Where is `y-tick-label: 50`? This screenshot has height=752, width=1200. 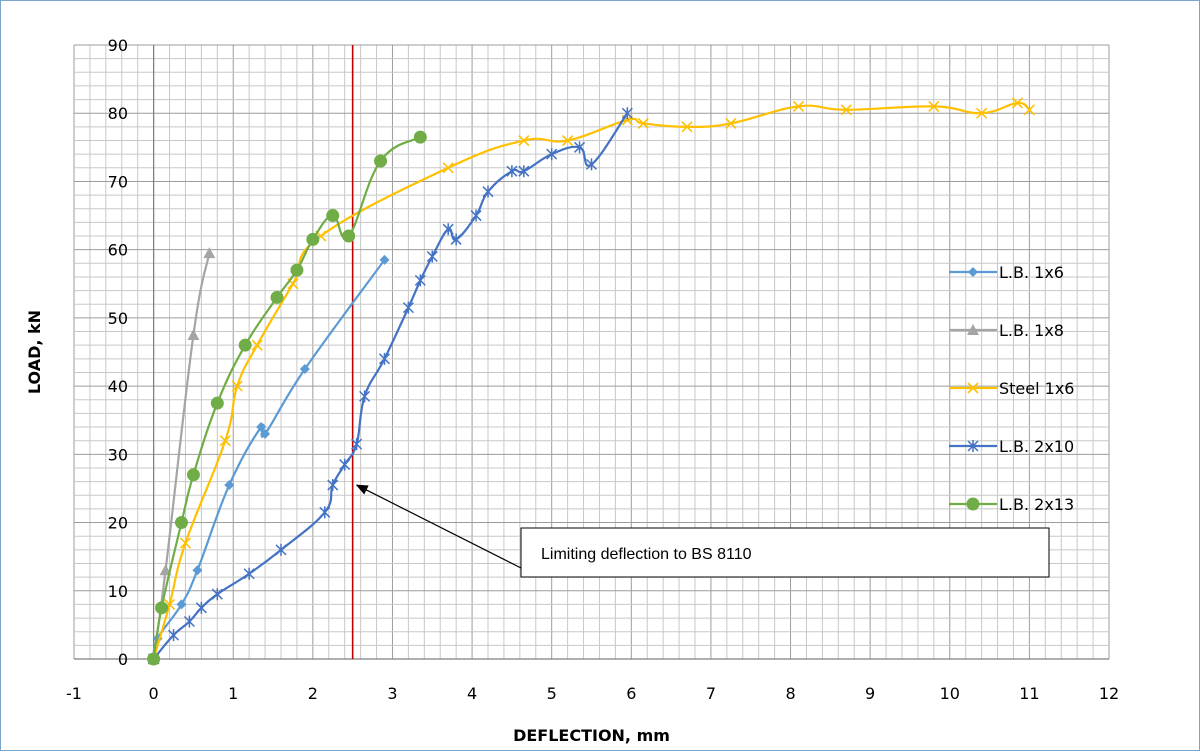
y-tick-label: 50 is located at coordinates (118, 318).